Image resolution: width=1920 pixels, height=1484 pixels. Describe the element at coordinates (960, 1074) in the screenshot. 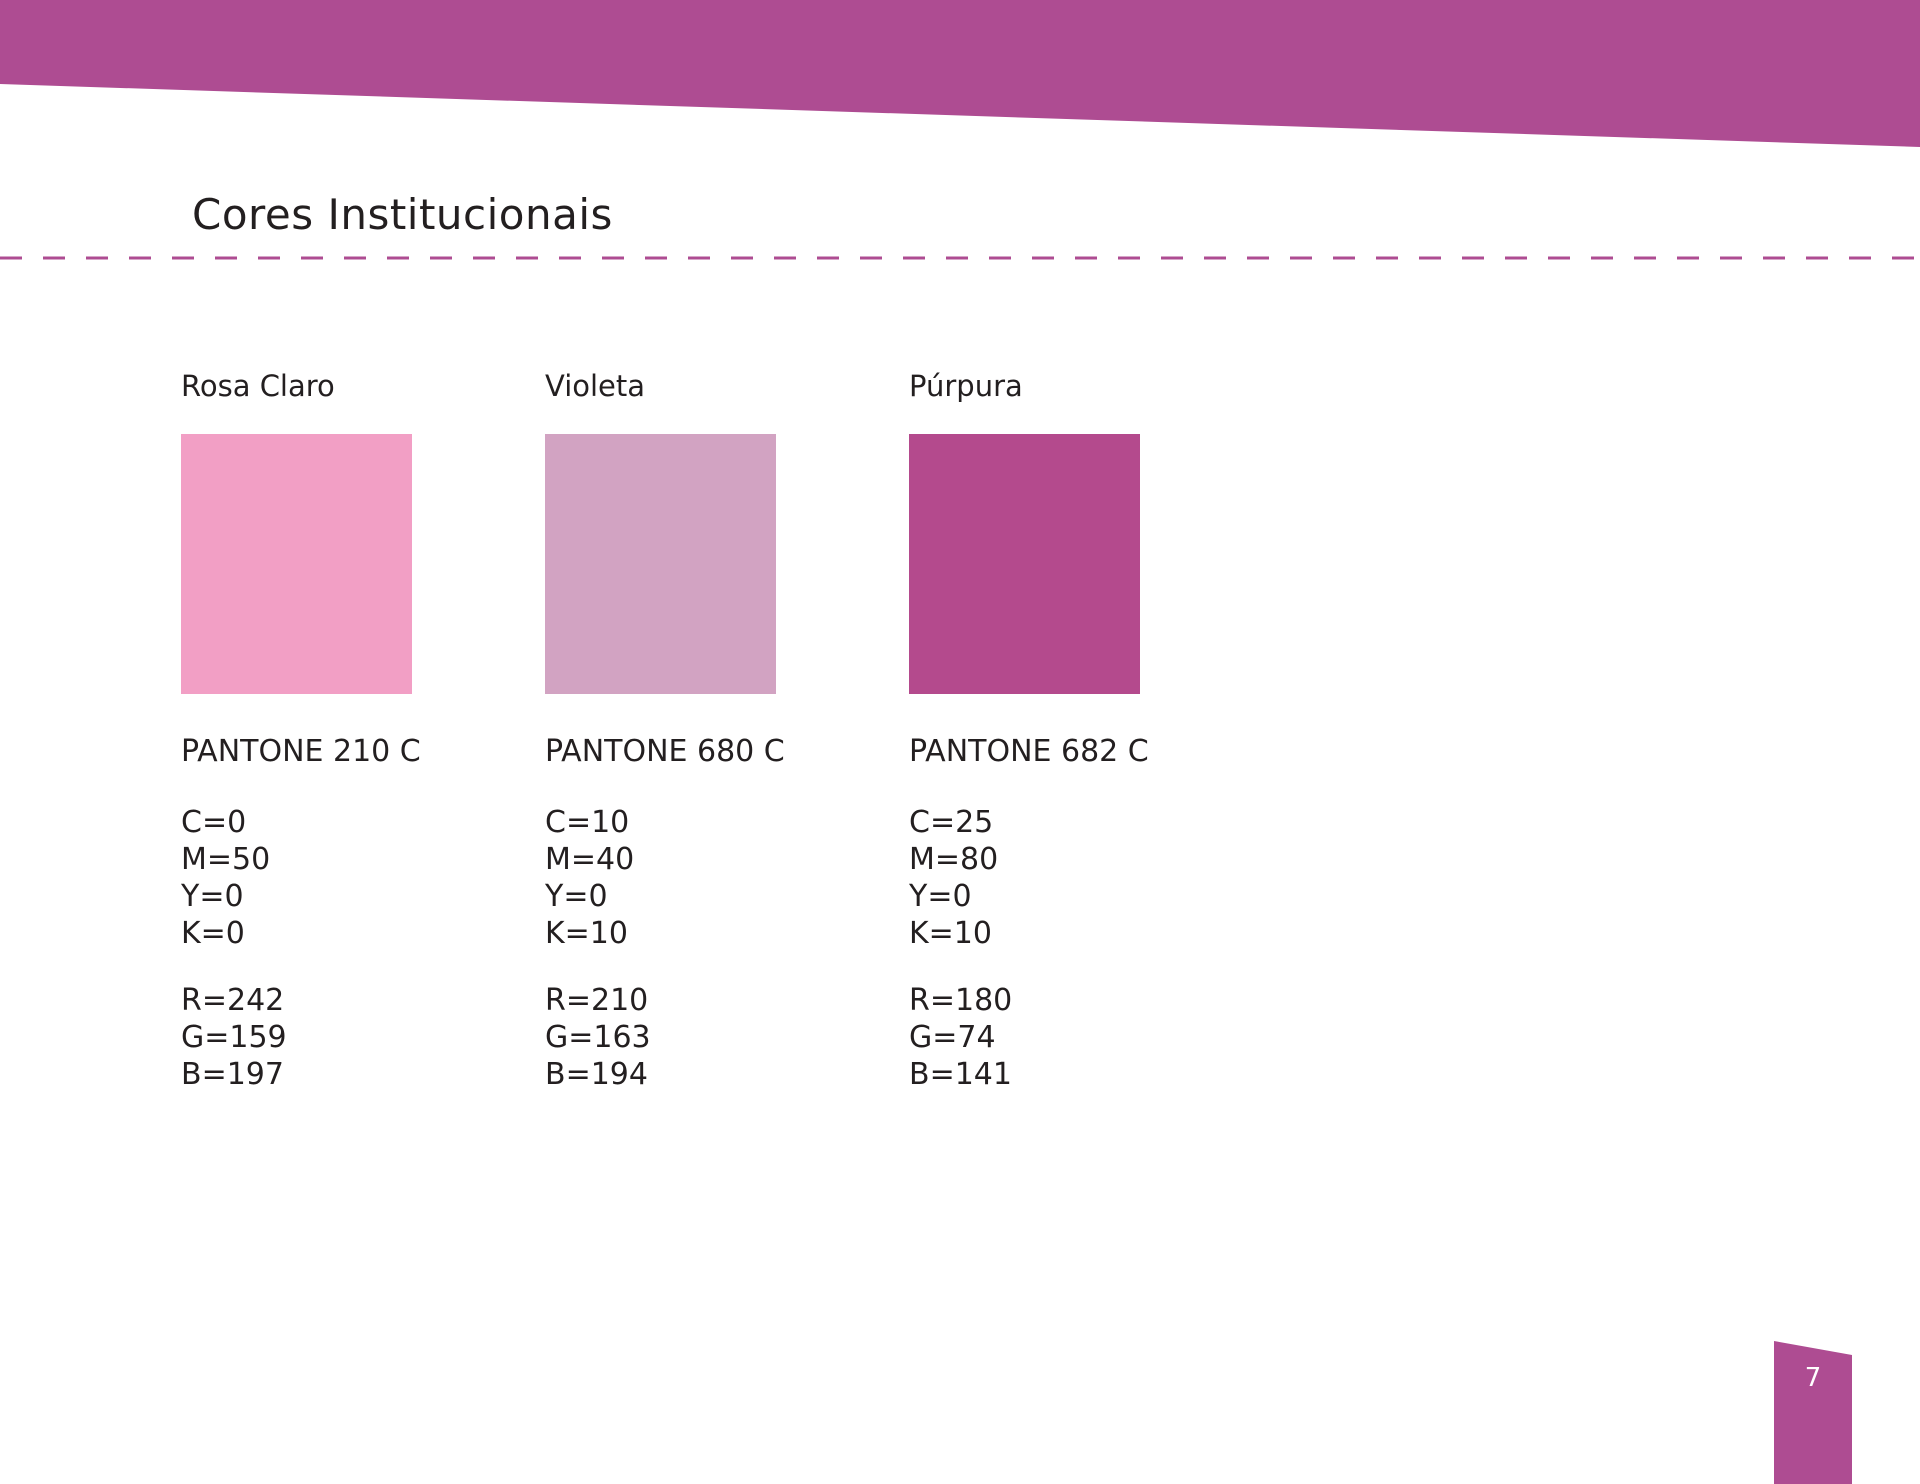

I see `rgb-b: B=141` at that location.